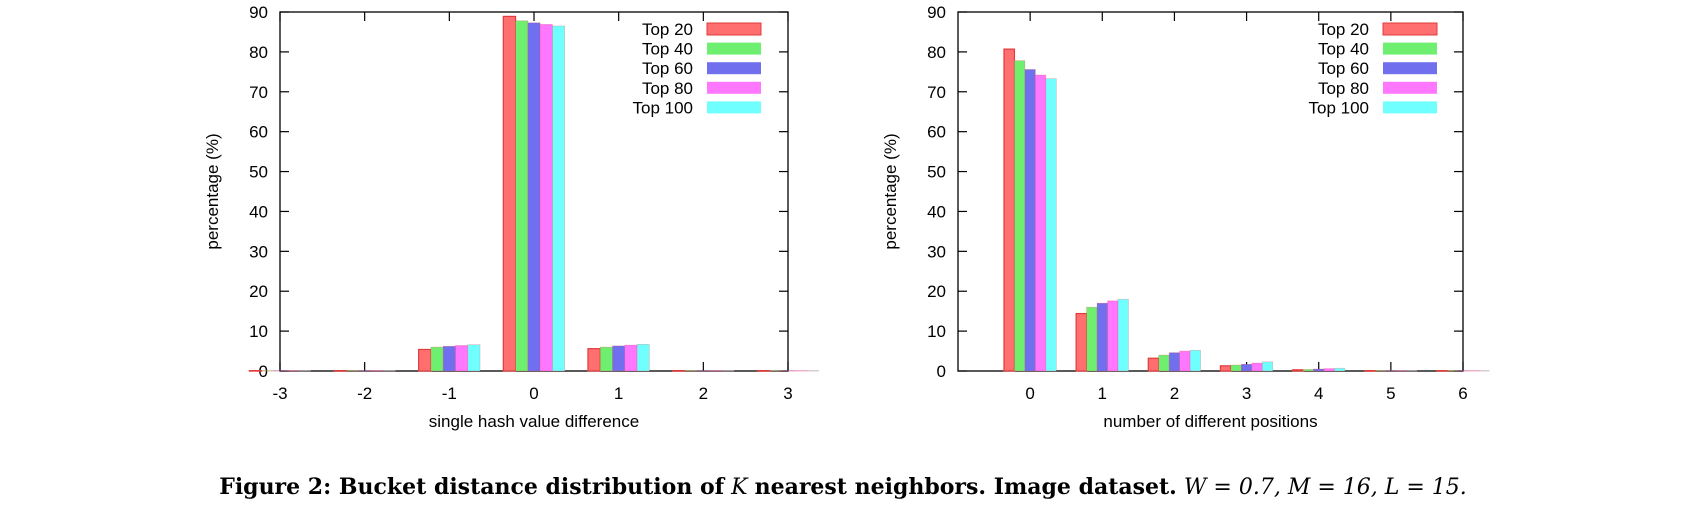 The width and height of the screenshot is (1686, 510). What do you see at coordinates (936, 132) in the screenshot?
I see `y-tick-label: 60` at bounding box center [936, 132].